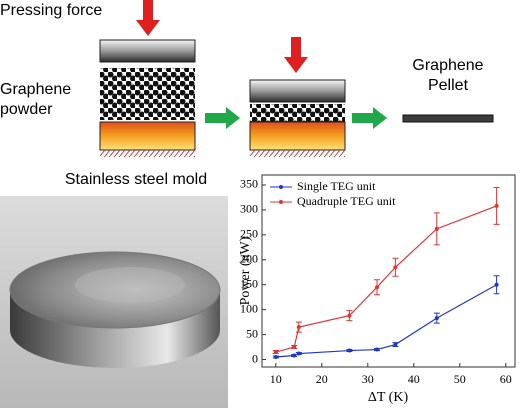  I want to click on y-tick-label: 350, so click(249, 184).